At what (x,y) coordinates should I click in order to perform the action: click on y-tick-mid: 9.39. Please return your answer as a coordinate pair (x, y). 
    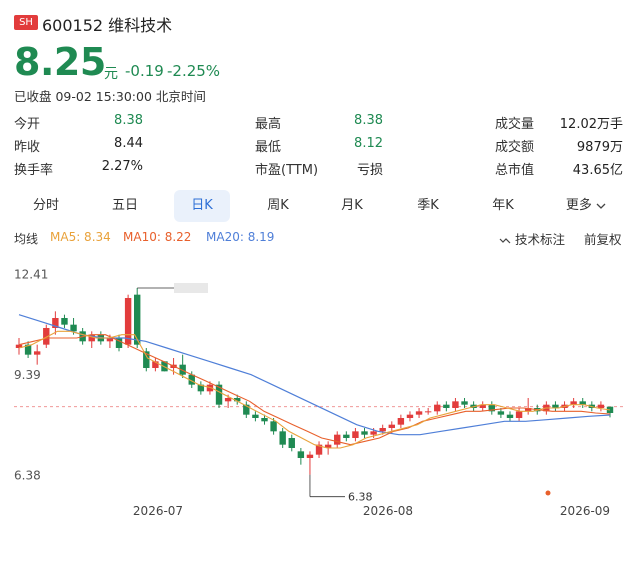
    Looking at the image, I should click on (27, 375).